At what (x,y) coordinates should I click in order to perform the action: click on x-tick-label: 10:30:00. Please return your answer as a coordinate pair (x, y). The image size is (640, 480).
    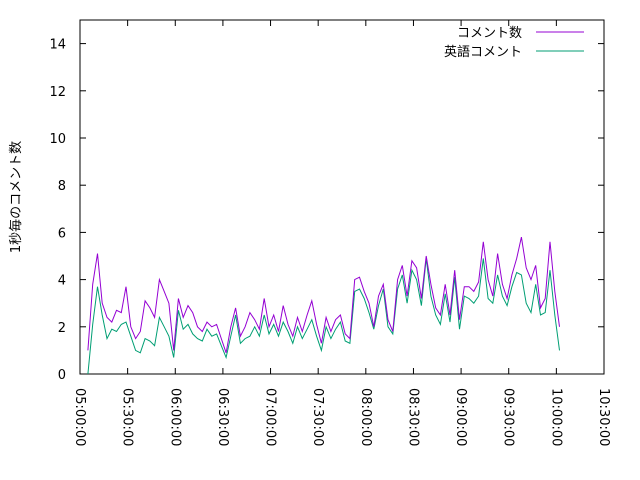
    Looking at the image, I should click on (603, 417).